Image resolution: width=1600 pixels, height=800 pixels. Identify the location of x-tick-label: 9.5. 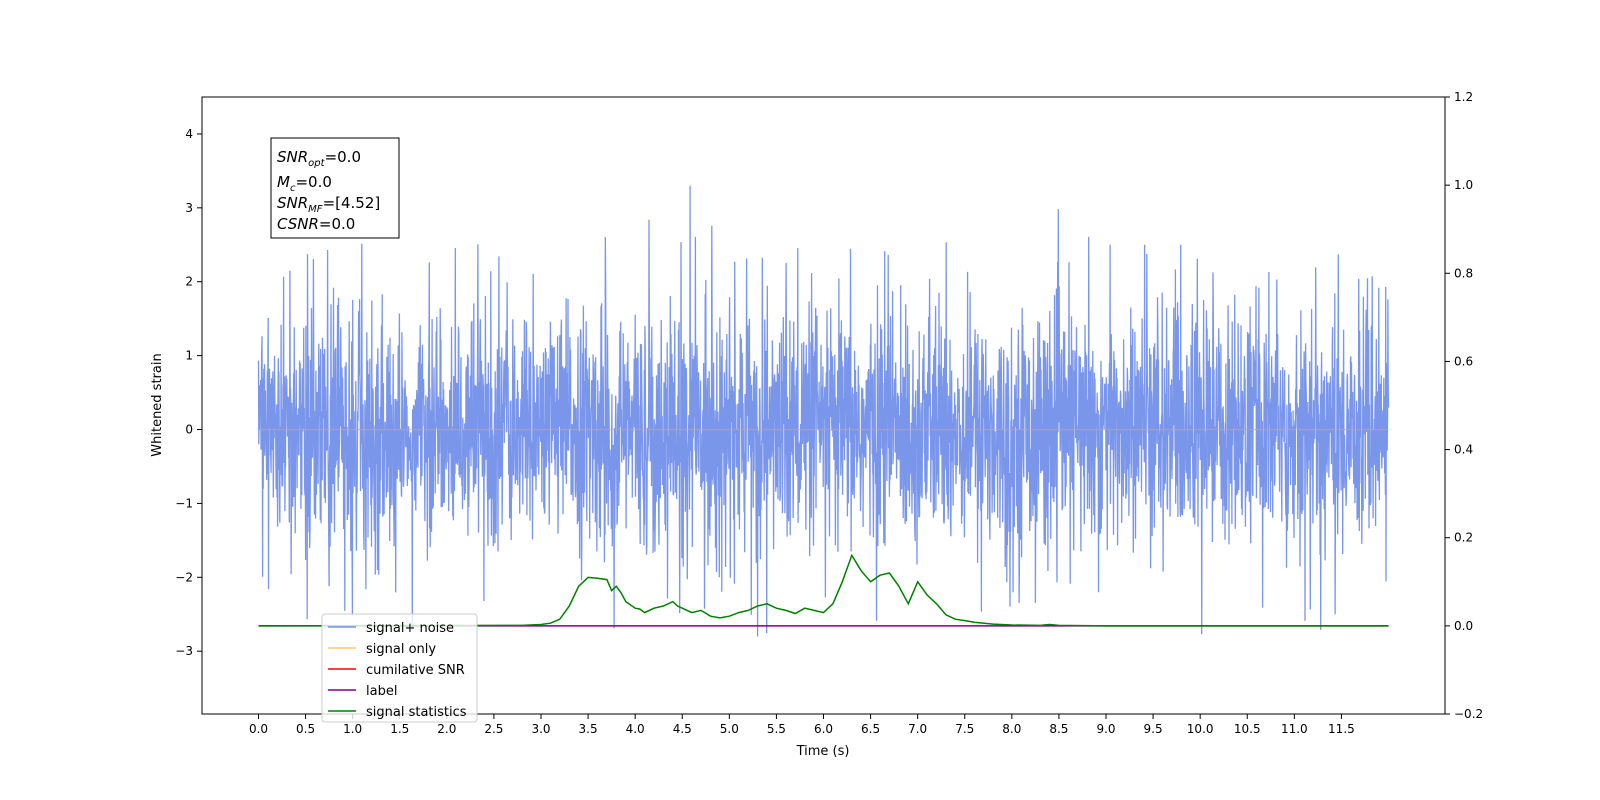
(1153, 729).